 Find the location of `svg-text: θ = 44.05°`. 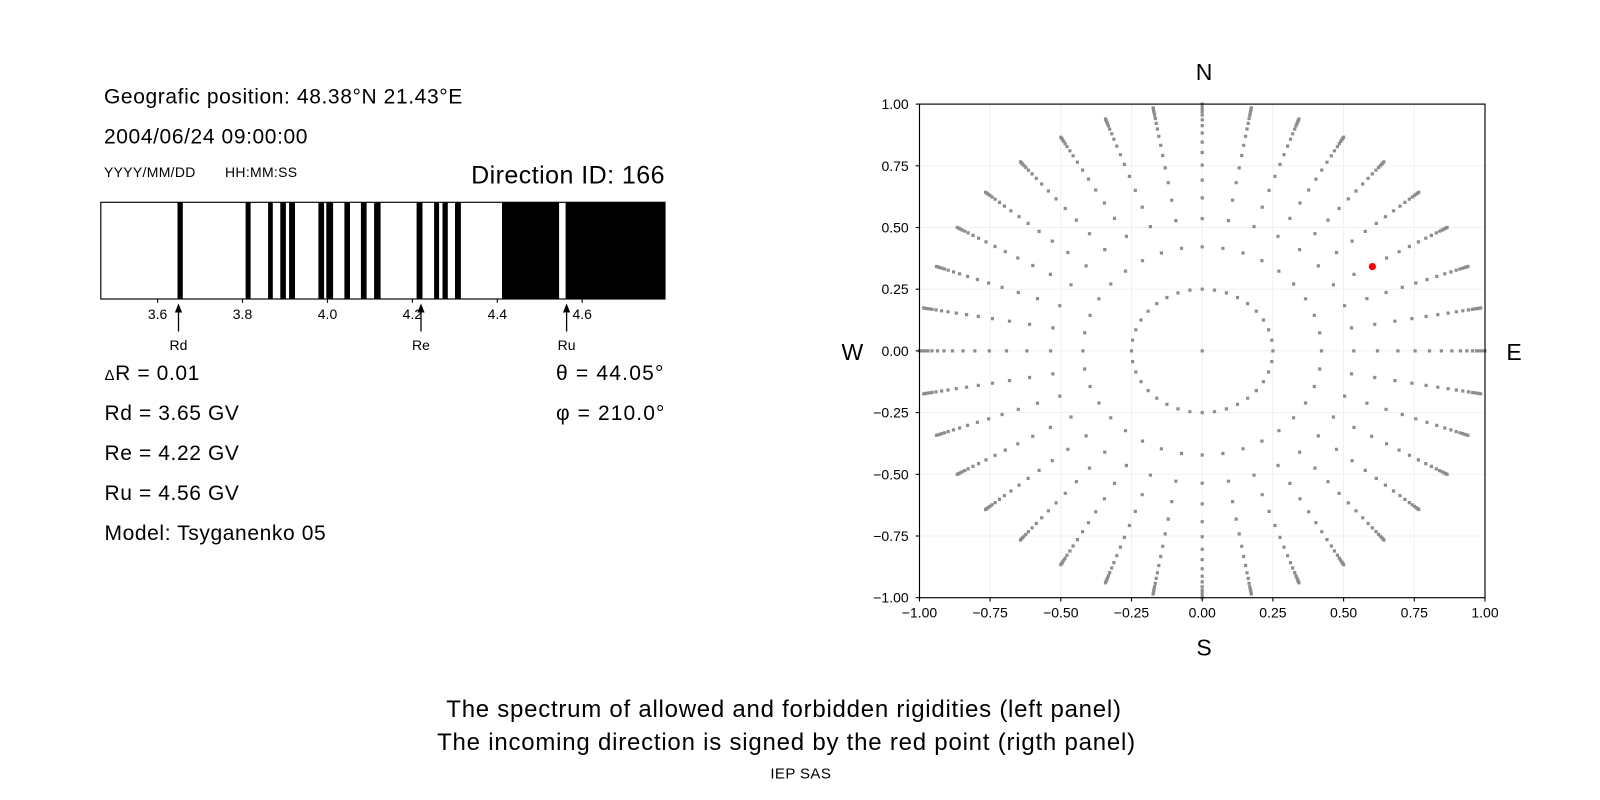

svg-text: θ = 44.05° is located at coordinates (610, 373).